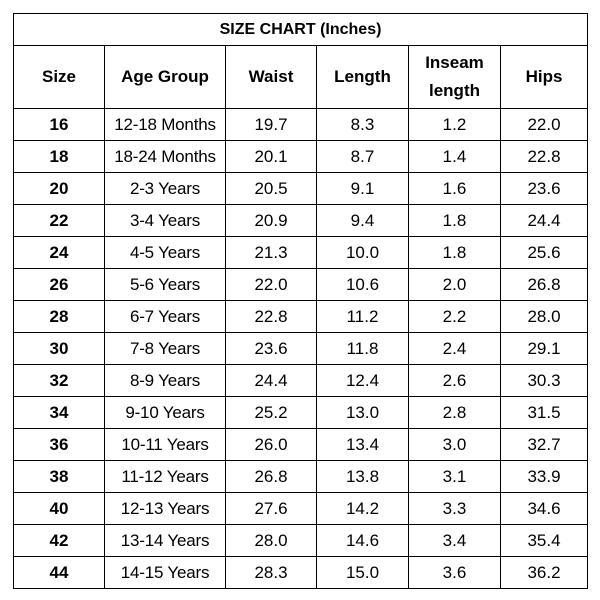 The image size is (600, 600). What do you see at coordinates (454, 316) in the screenshot?
I see `cell-inseam-length: 2.2` at bounding box center [454, 316].